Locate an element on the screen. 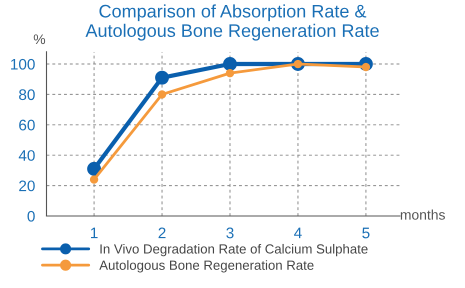  y-tick-label: 20 is located at coordinates (27, 186).